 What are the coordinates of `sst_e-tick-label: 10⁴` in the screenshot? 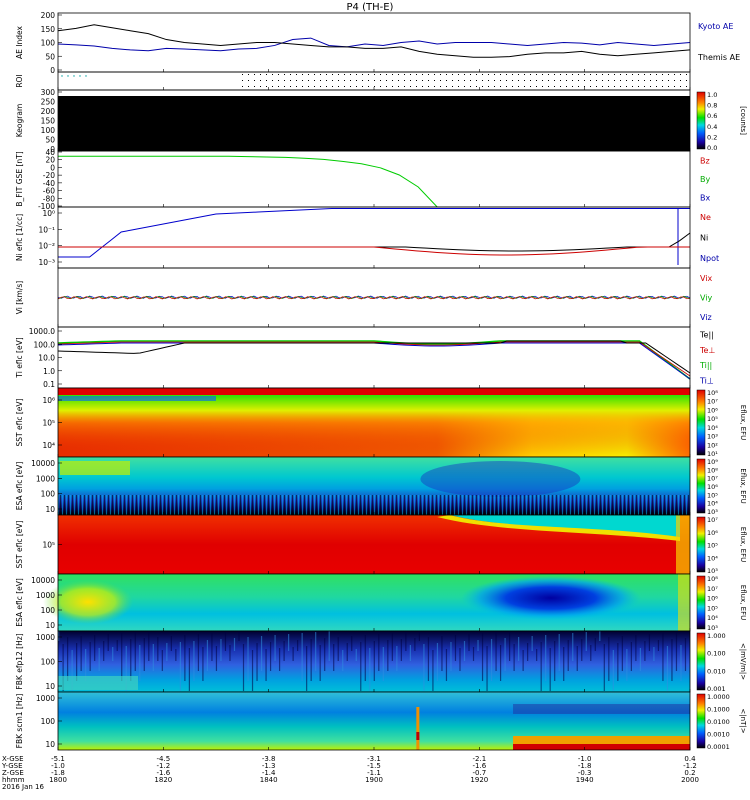 It's located at (48, 445).